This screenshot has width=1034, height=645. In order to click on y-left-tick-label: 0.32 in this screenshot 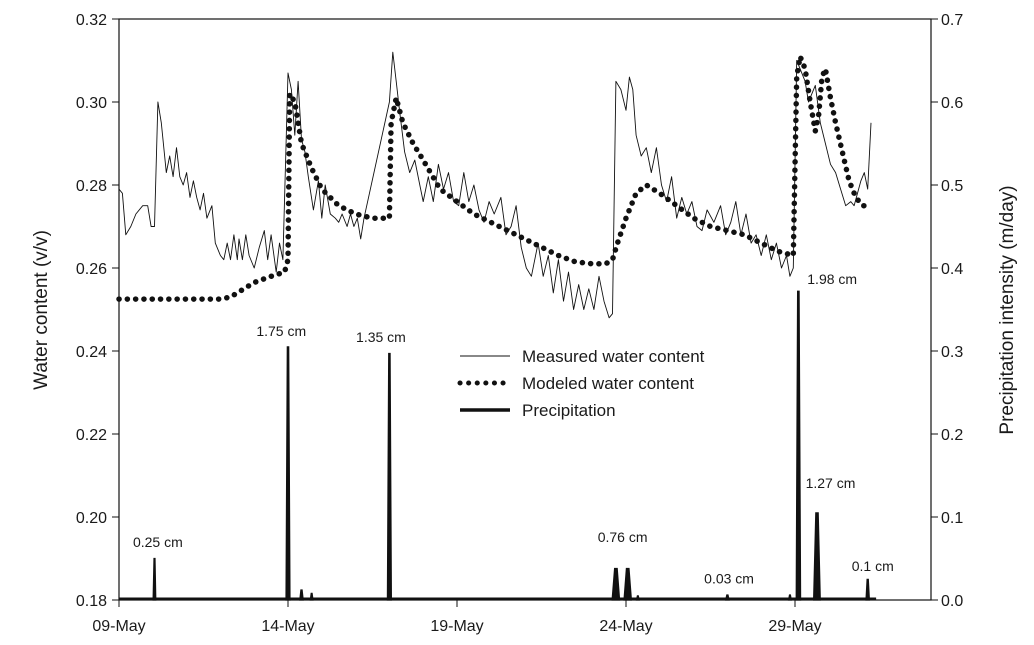, I will do `click(91, 20)`.